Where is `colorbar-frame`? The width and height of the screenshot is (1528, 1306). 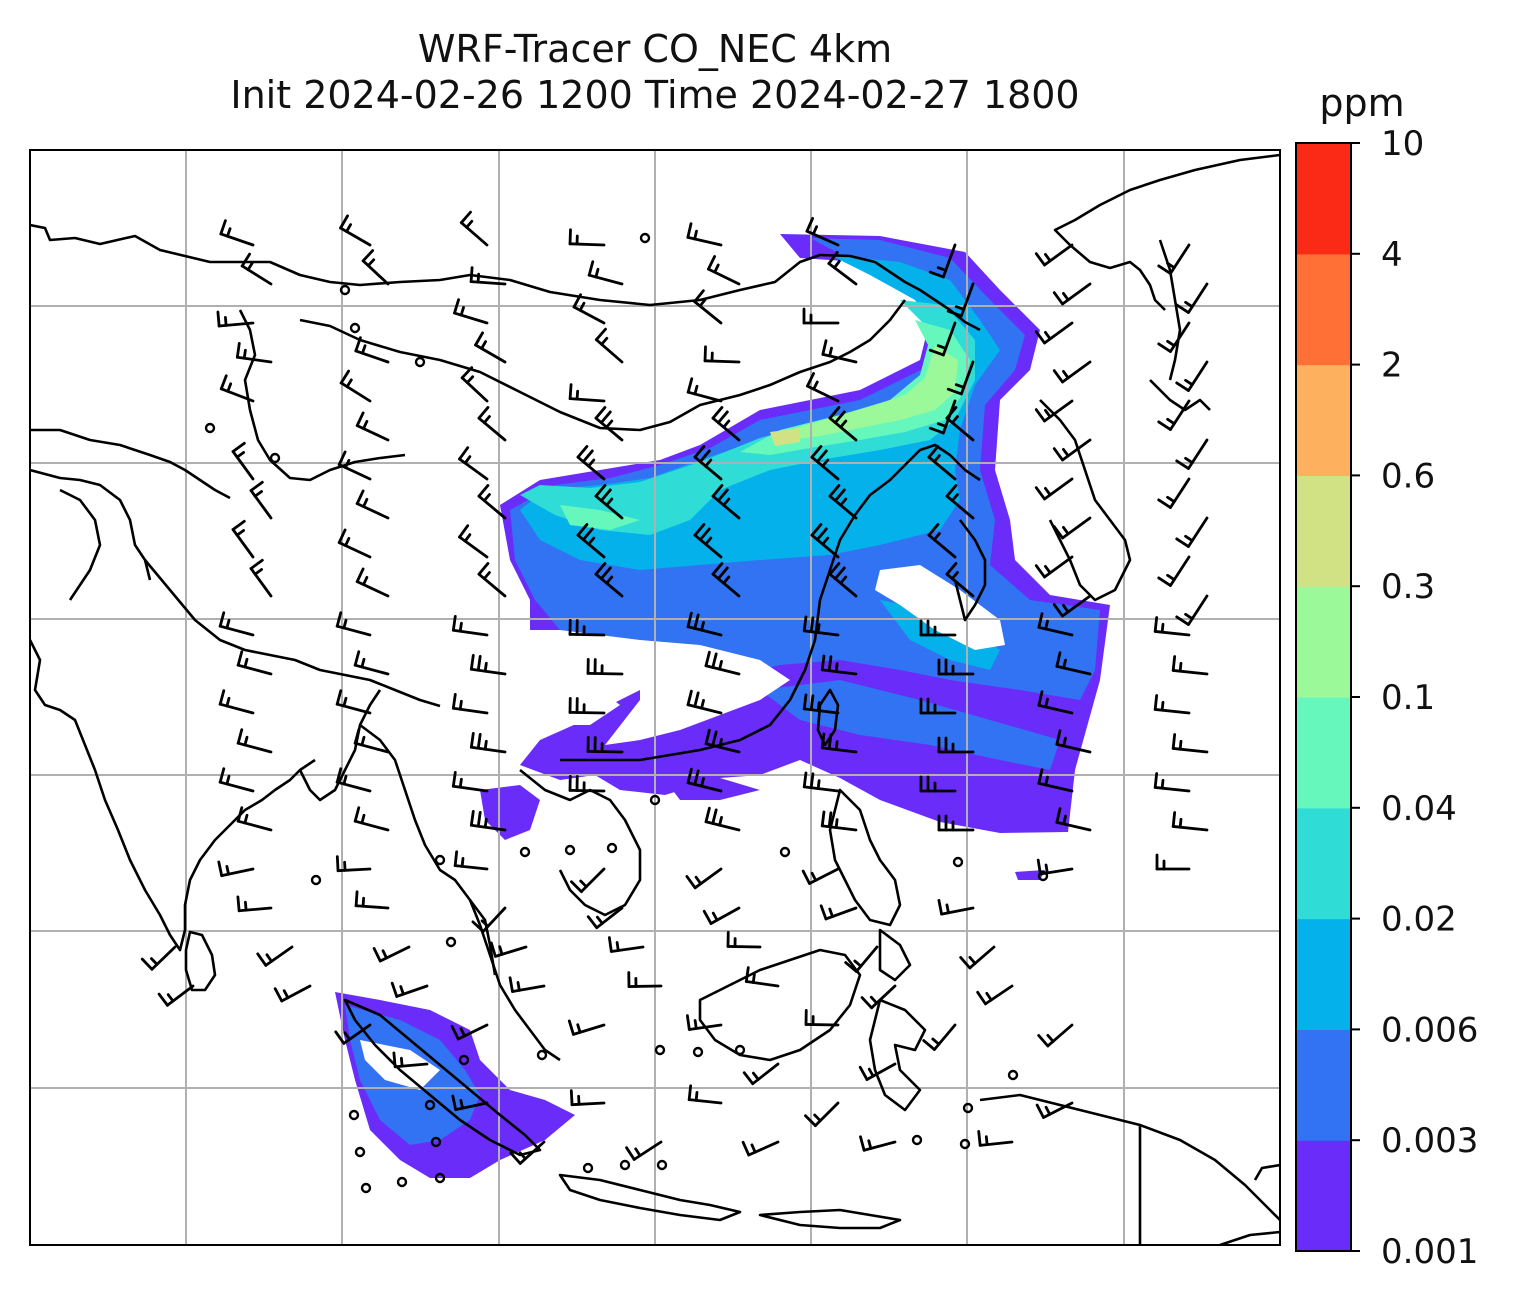
colorbar-frame is located at coordinates (1323, 697).